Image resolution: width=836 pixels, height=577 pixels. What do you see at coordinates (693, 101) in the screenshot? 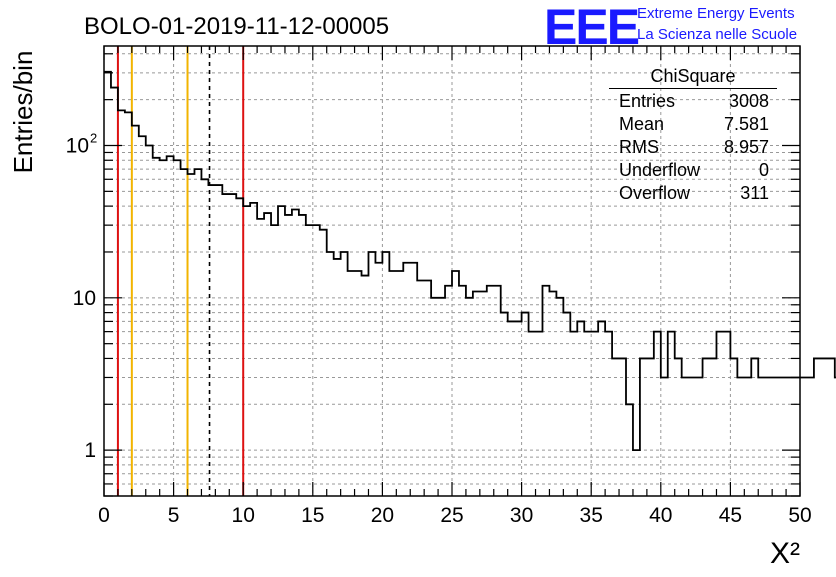
I see `stats-row-entries: Entries 3008` at bounding box center [693, 101].